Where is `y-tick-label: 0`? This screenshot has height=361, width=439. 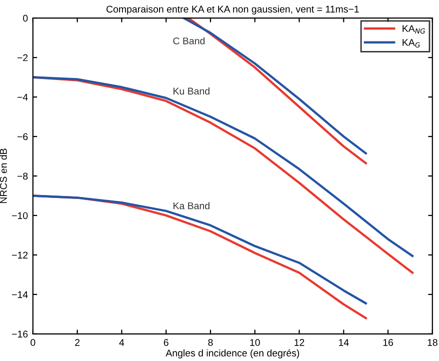
y-tick-label: 0 is located at coordinates (25, 18).